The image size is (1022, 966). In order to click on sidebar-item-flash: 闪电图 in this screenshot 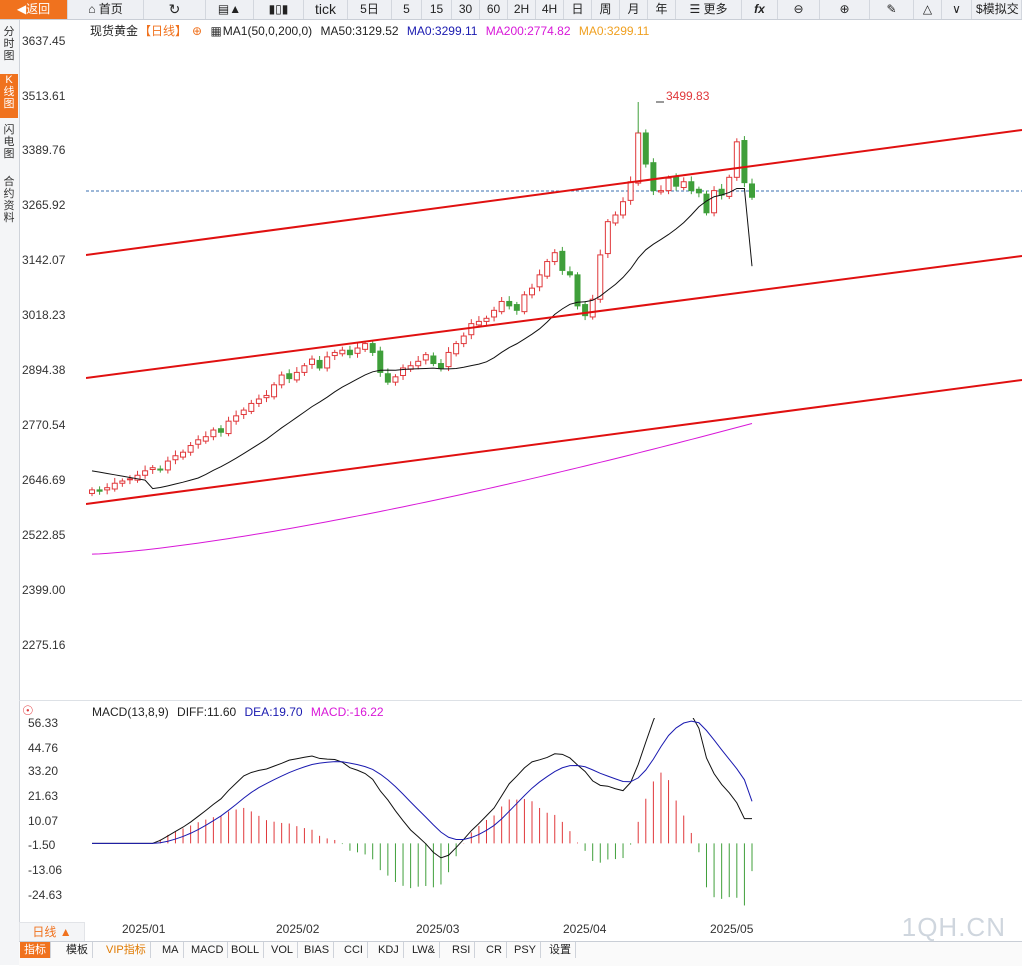, I will do `click(9, 142)`.